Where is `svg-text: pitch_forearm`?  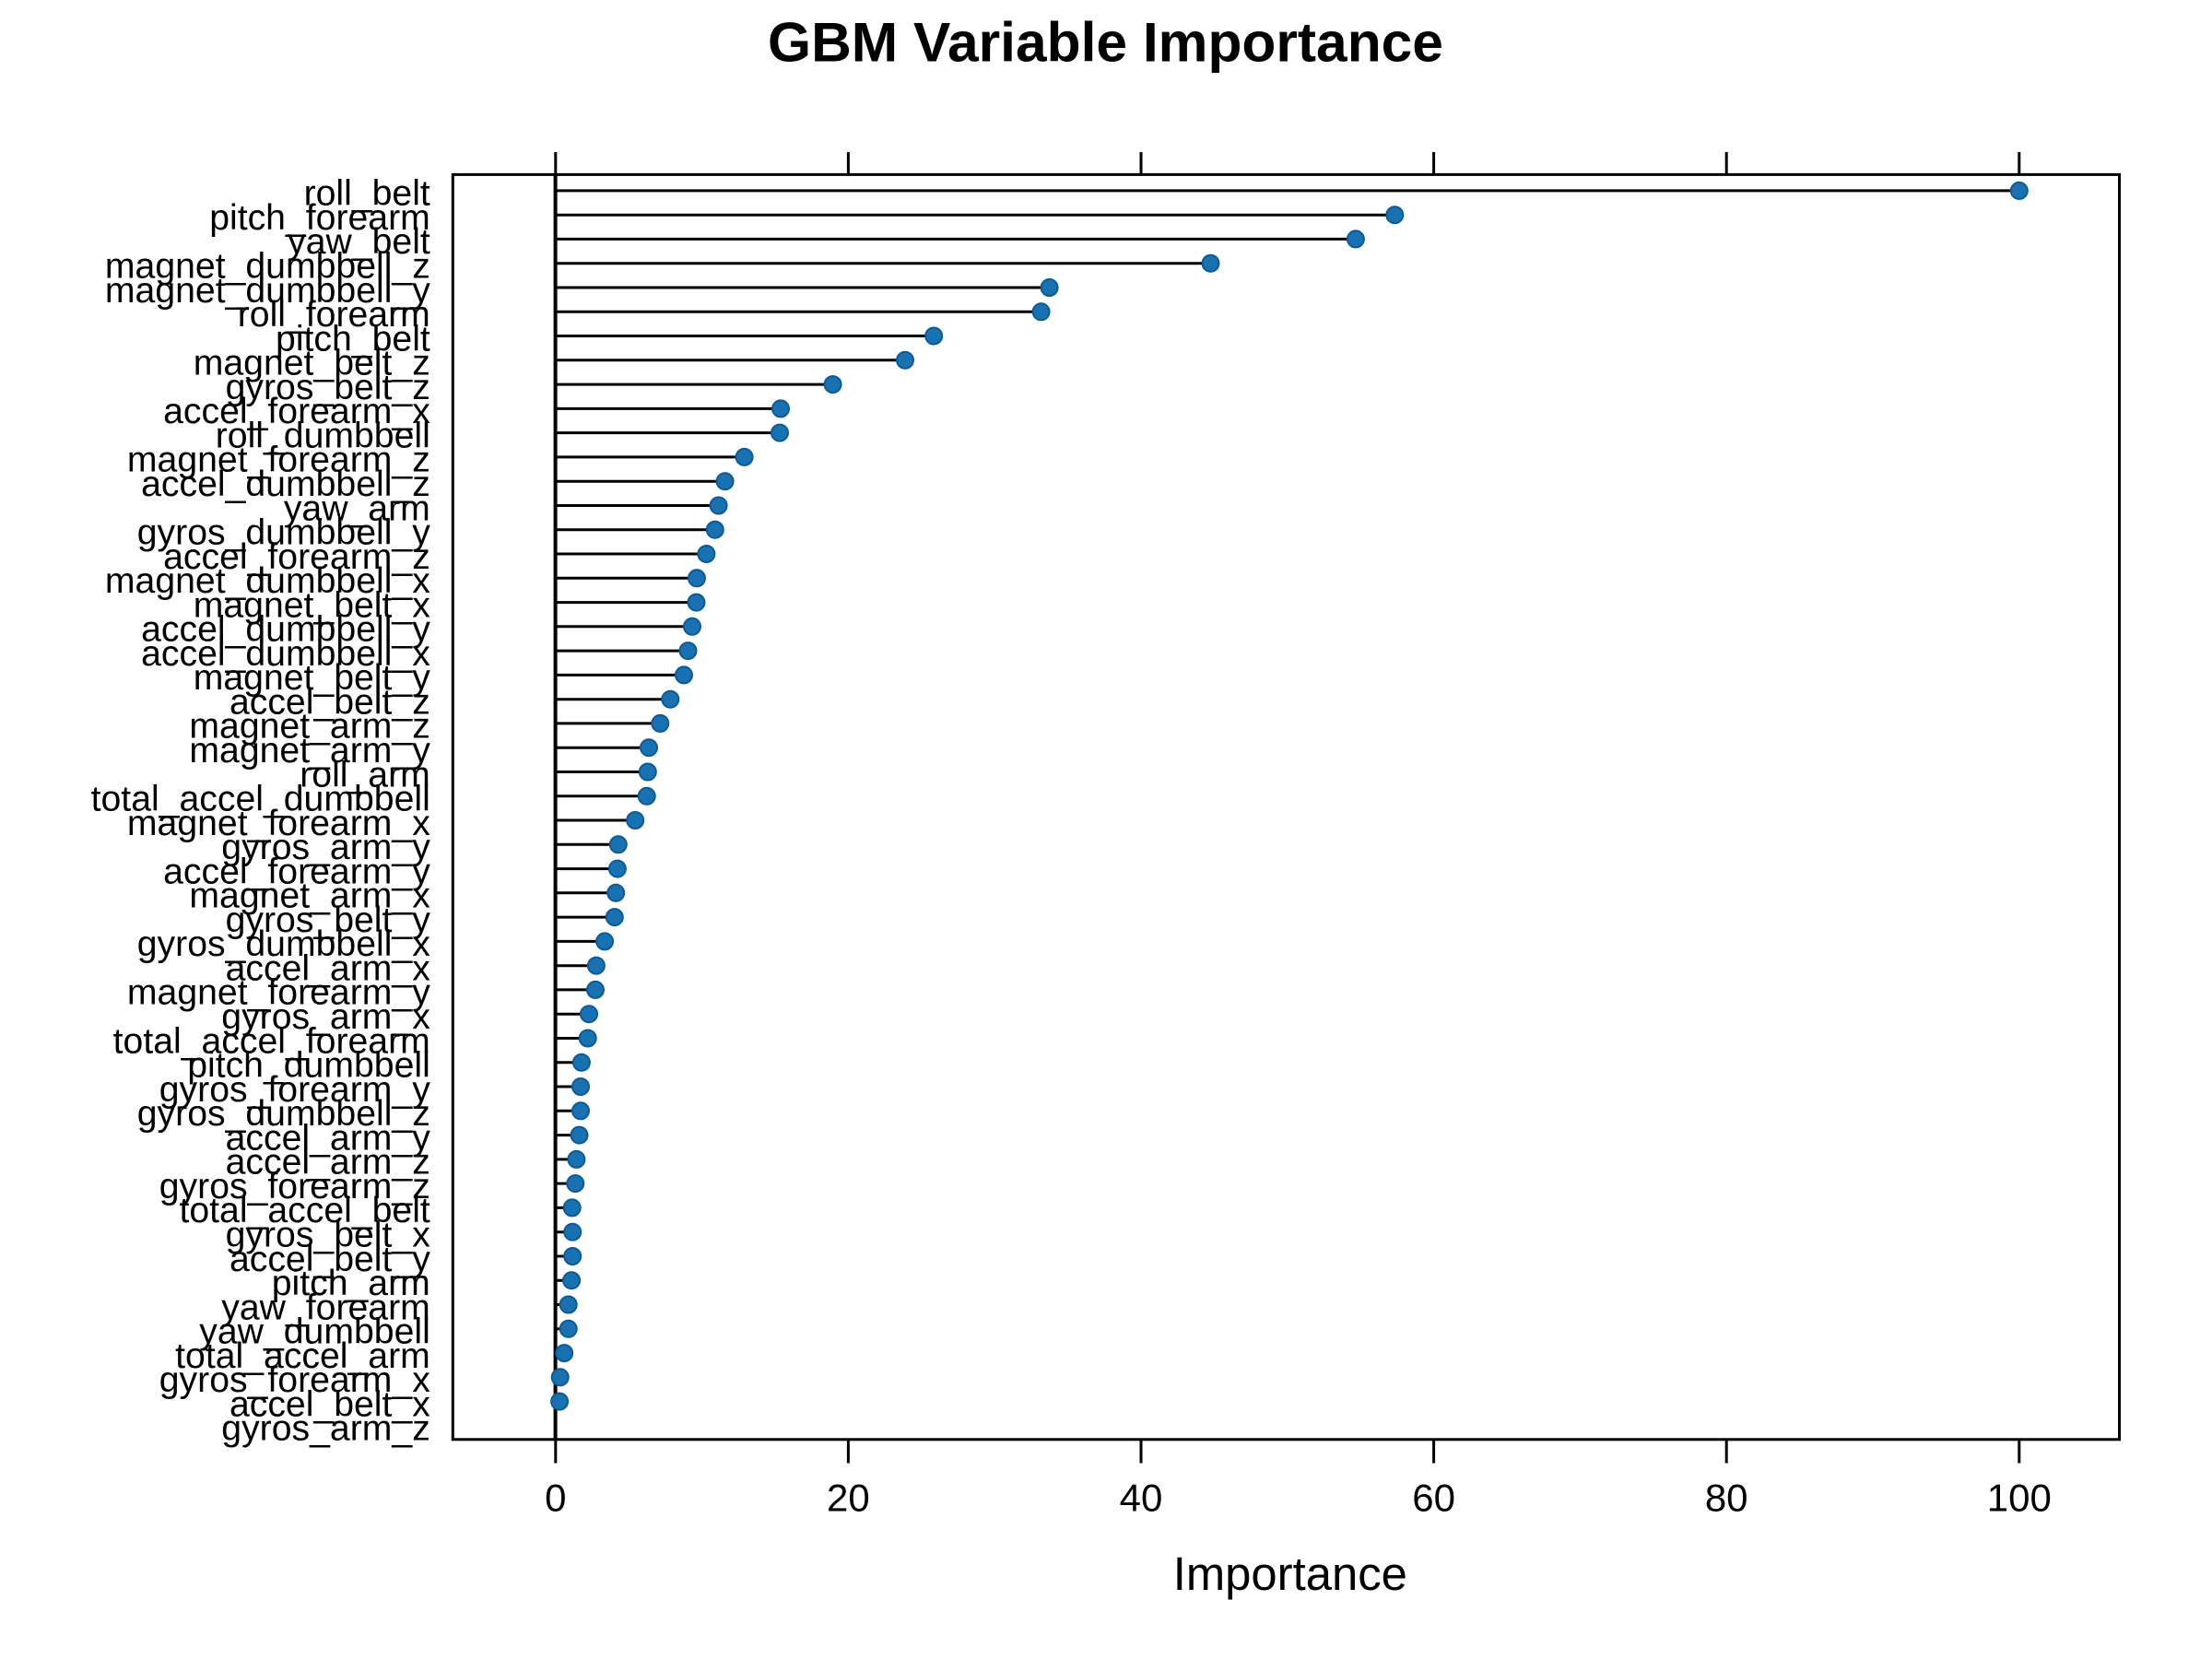
svg-text: pitch_forearm is located at coordinates (319, 218).